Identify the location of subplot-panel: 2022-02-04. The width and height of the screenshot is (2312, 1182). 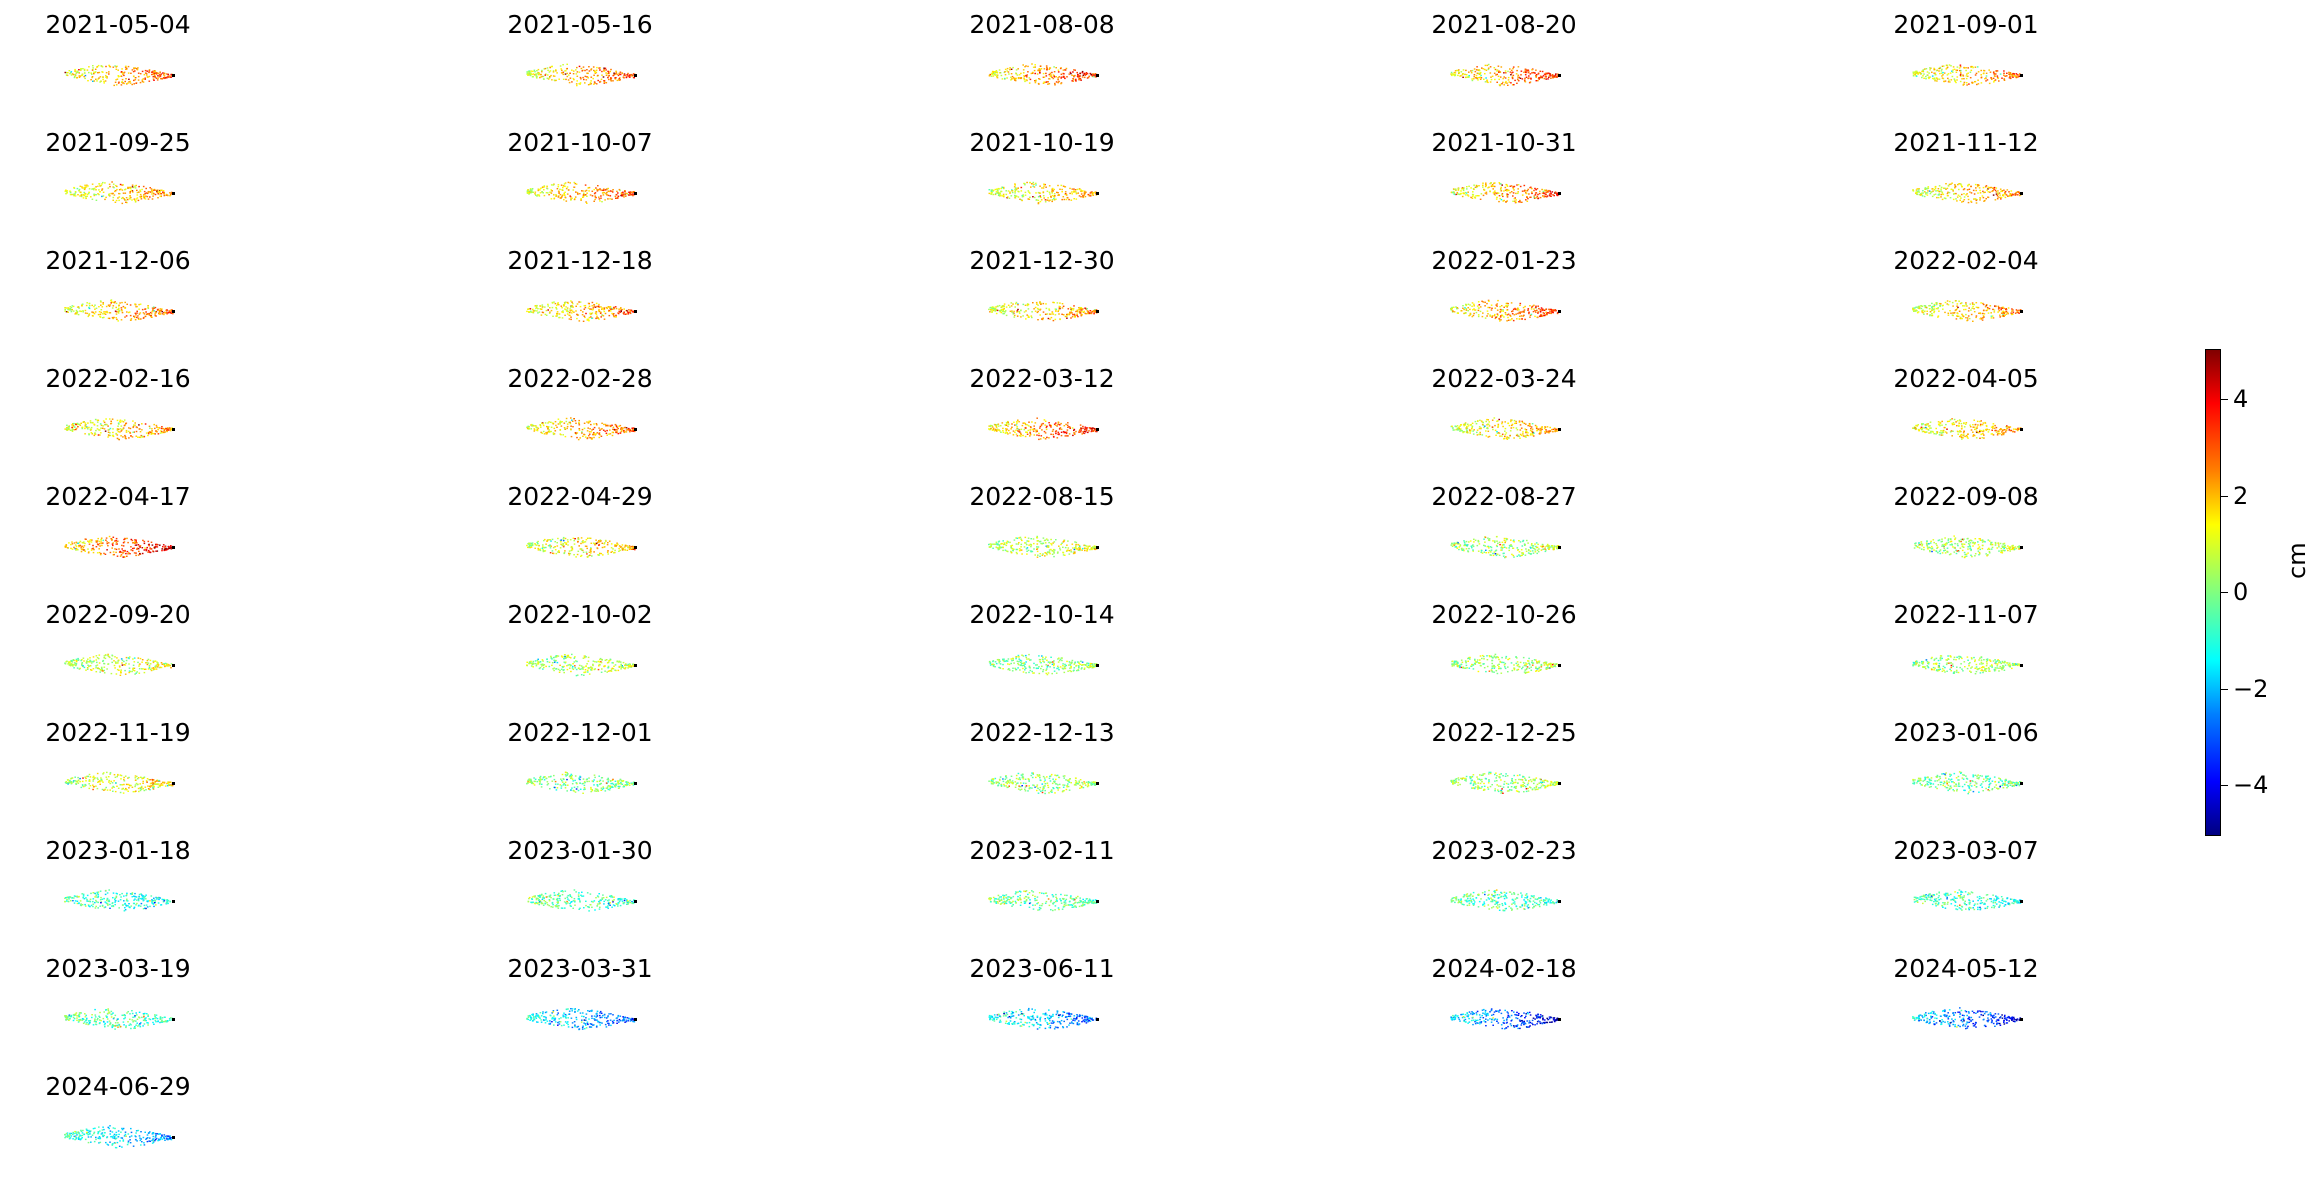
(1998, 301).